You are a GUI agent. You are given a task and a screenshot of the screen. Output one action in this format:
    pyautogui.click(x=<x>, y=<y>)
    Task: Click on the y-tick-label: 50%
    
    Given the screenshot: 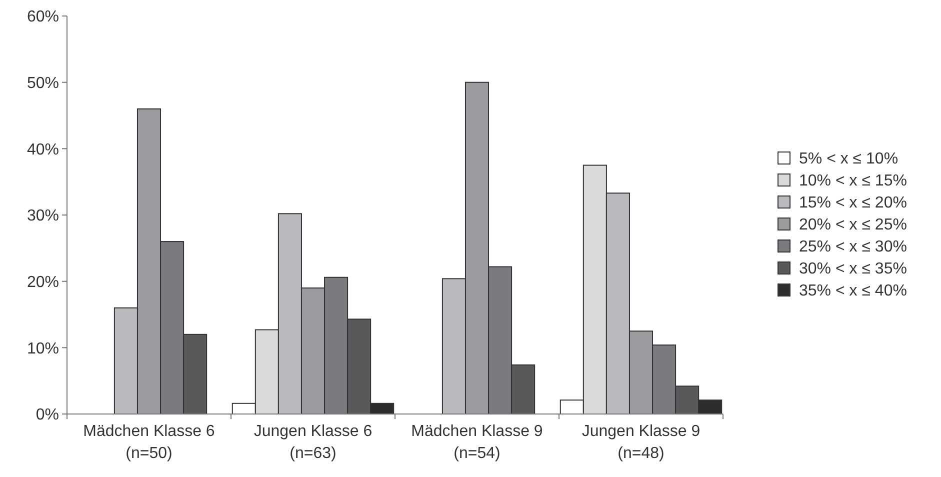 What is the action you would take?
    pyautogui.click(x=42, y=83)
    